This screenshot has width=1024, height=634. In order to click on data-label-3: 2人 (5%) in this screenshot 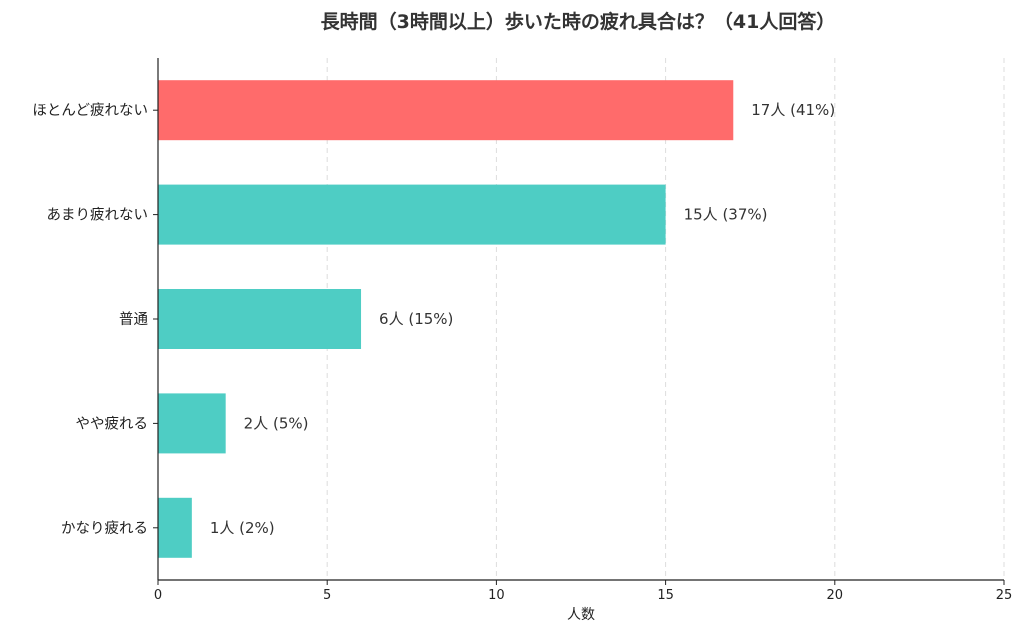, I will do `click(276, 423)`.